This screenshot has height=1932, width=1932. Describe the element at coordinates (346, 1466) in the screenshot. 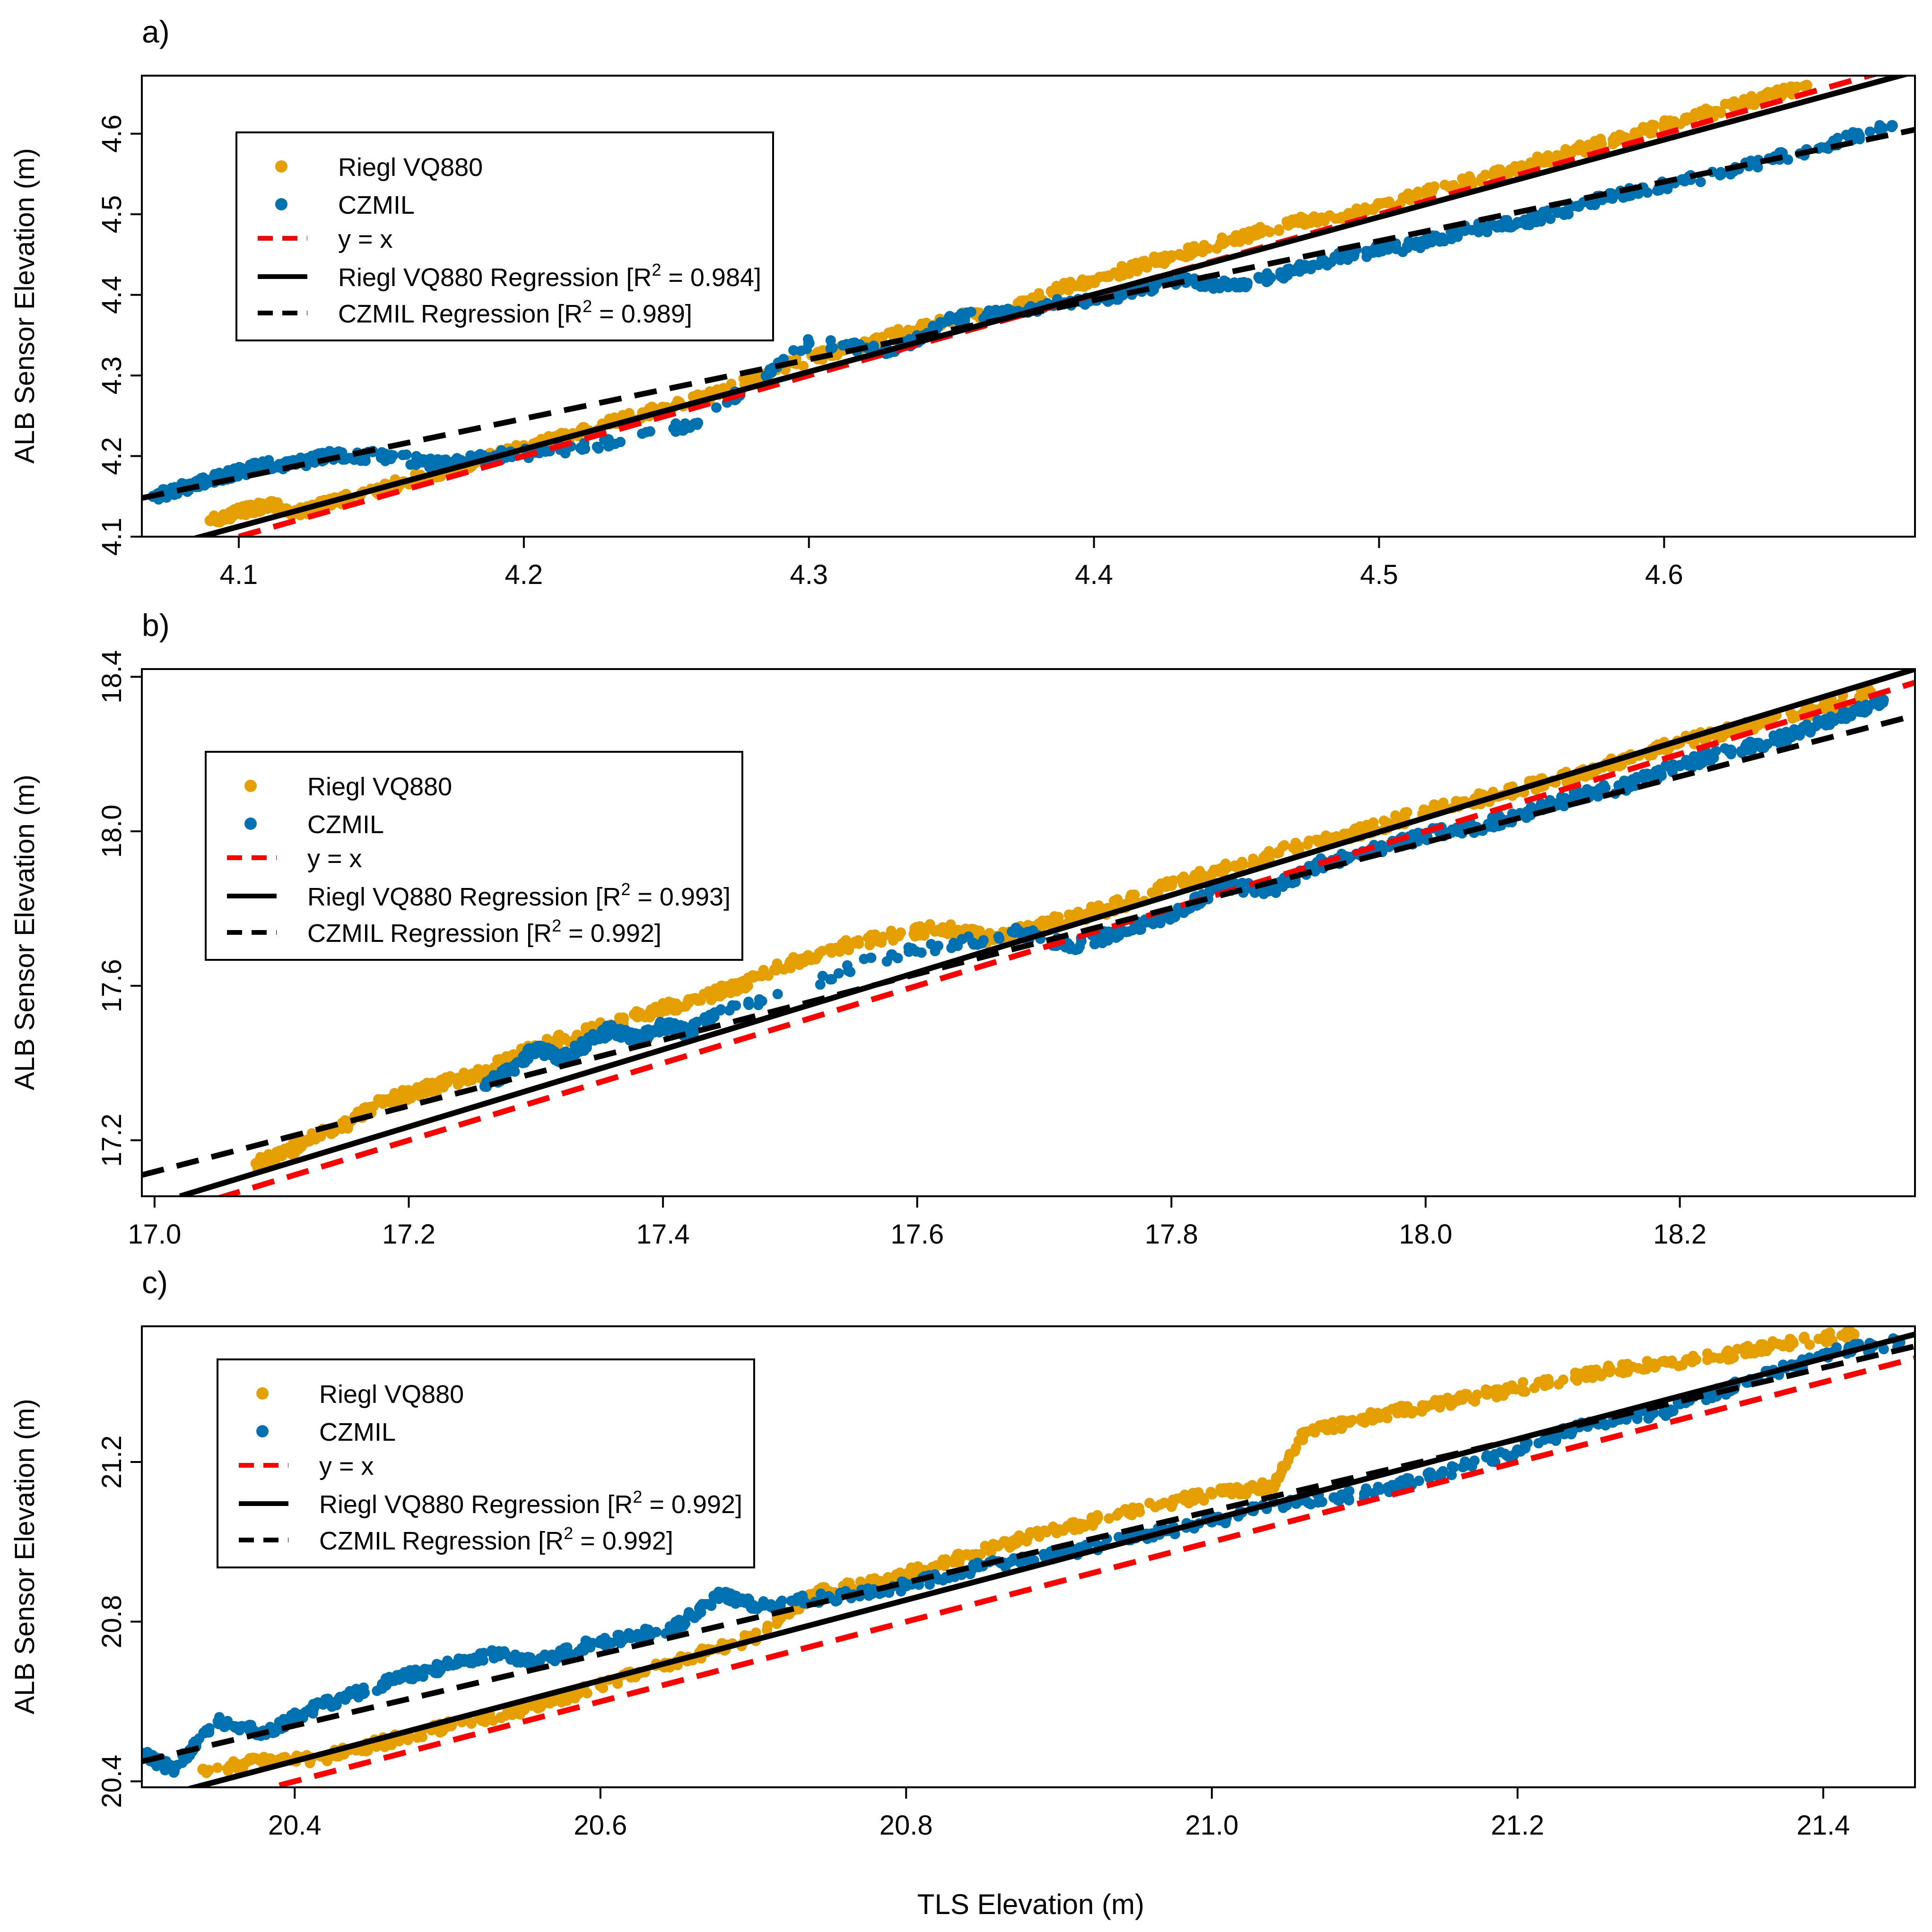

I see `legend-label: y = x` at that location.